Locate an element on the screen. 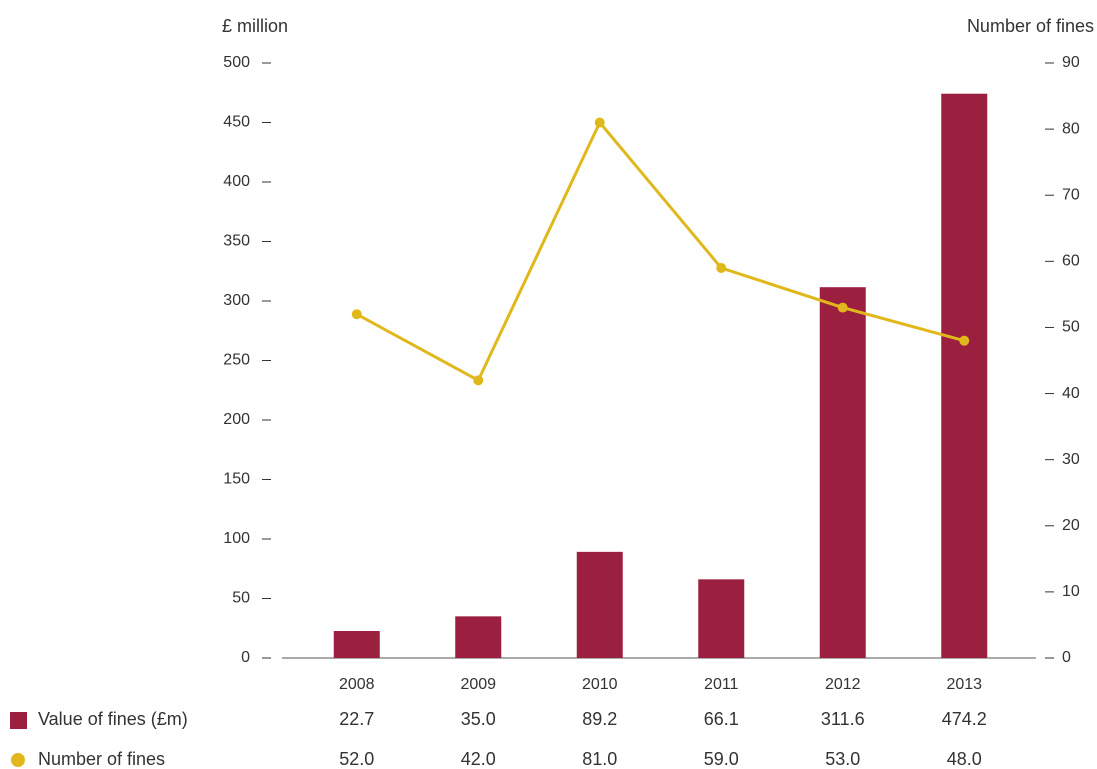 This screenshot has height=769, width=1097. data-label: 311.6 is located at coordinates (843, 719).